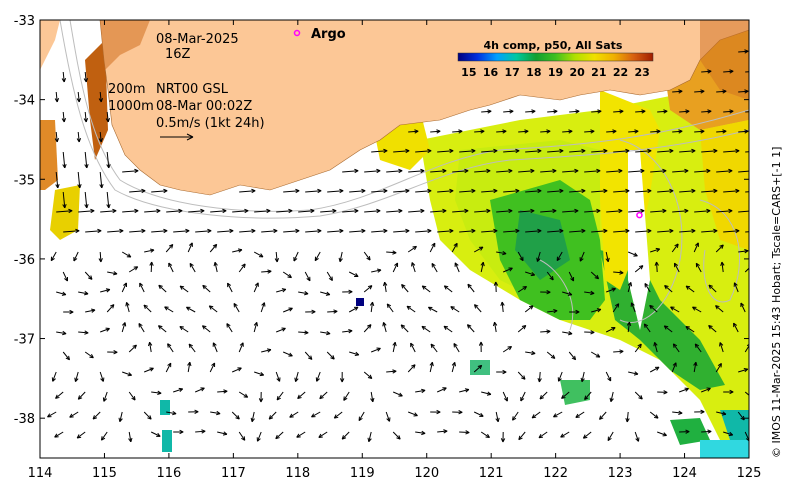  What do you see at coordinates (24, 340) in the screenshot?
I see `y-tick-label: -37` at bounding box center [24, 340].